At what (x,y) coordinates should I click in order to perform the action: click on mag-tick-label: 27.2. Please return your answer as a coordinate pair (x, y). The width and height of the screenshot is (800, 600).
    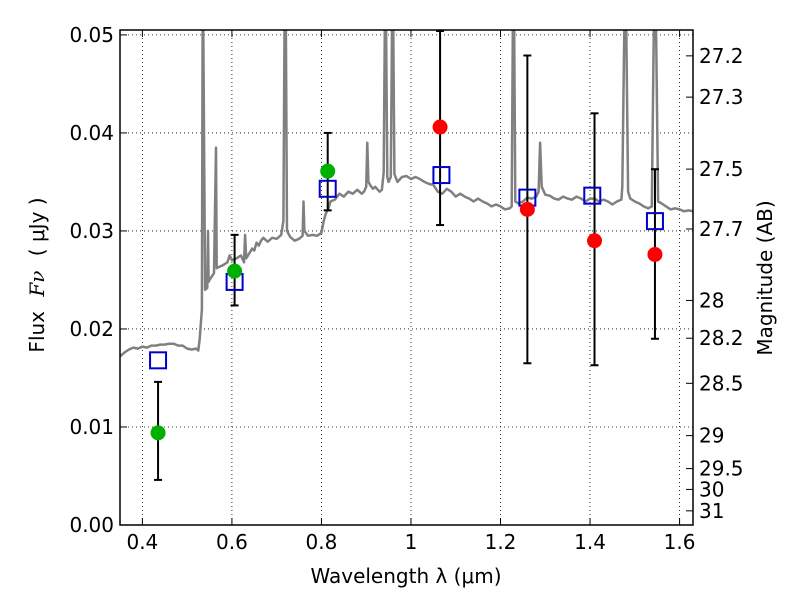
    Looking at the image, I should click on (721, 56).